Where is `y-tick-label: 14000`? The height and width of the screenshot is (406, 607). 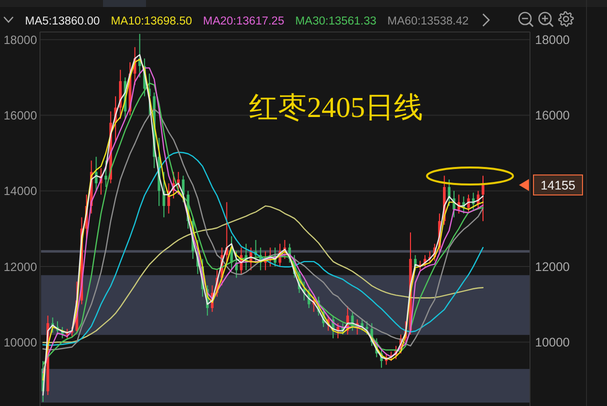 y-tick-label: 14000 is located at coordinates (21, 191).